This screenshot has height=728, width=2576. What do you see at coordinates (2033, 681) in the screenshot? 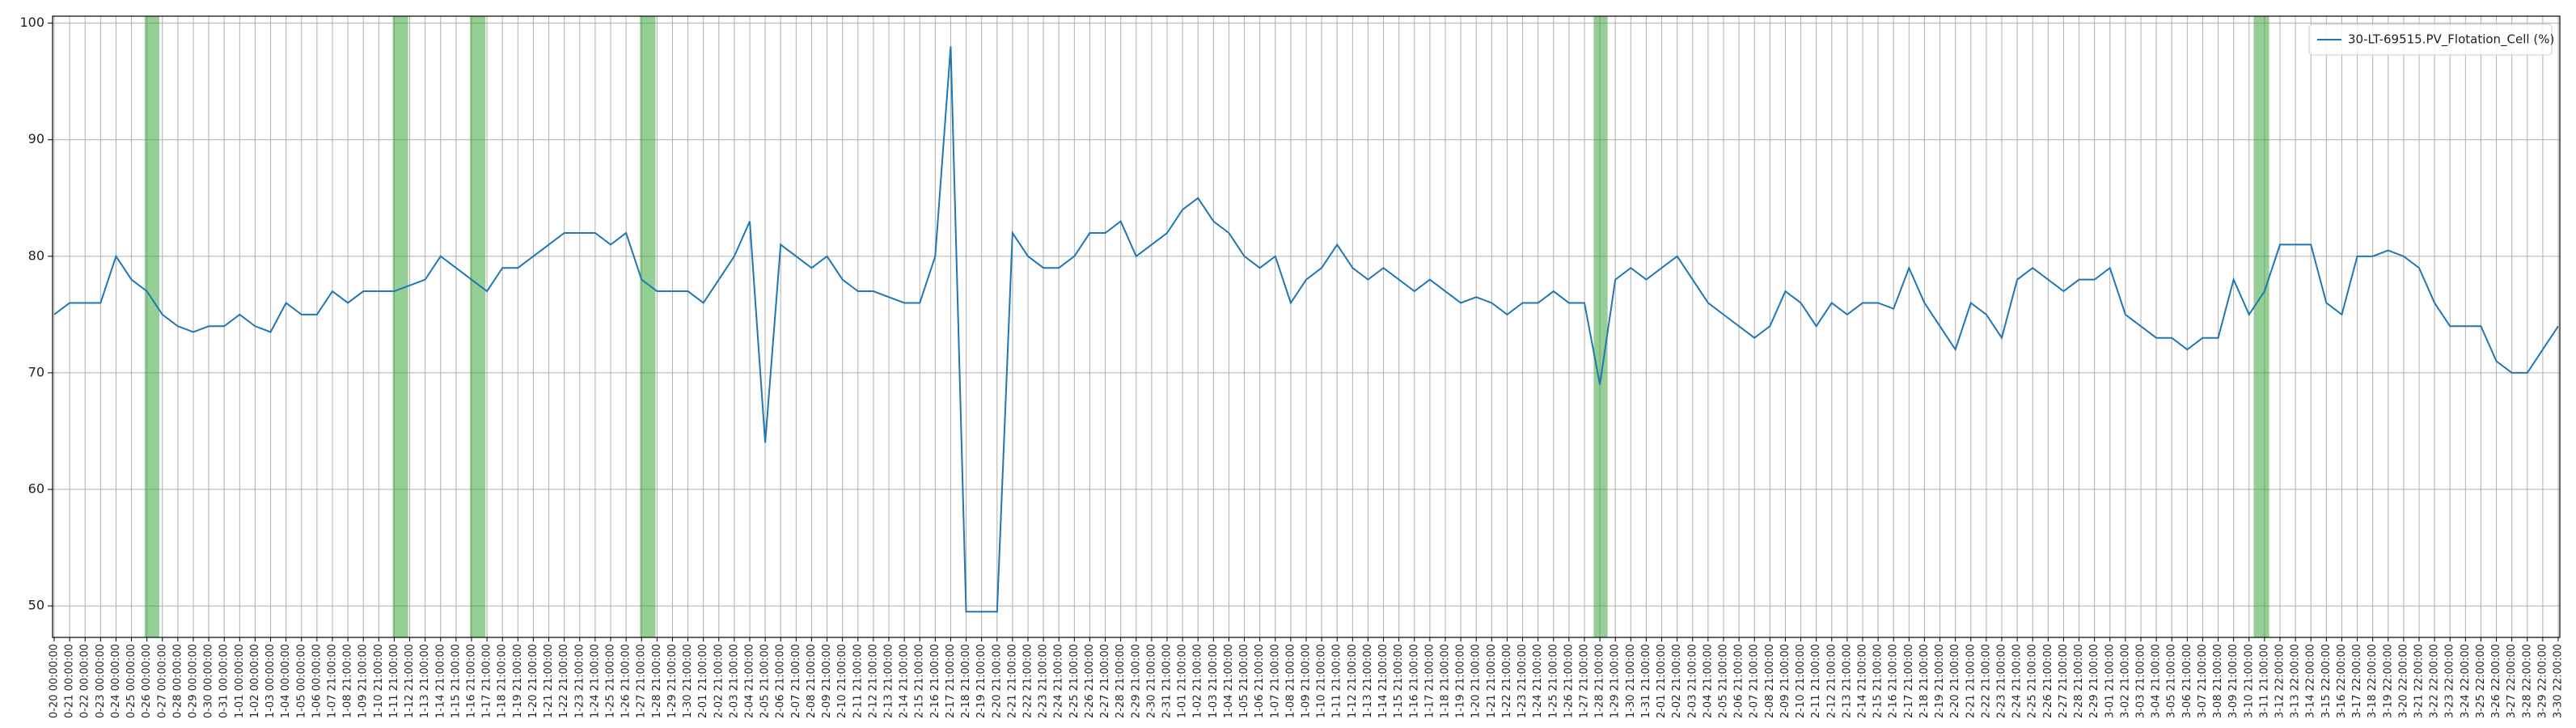
I see `x-tick-label: 2-25 21:00:00` at bounding box center [2033, 681].